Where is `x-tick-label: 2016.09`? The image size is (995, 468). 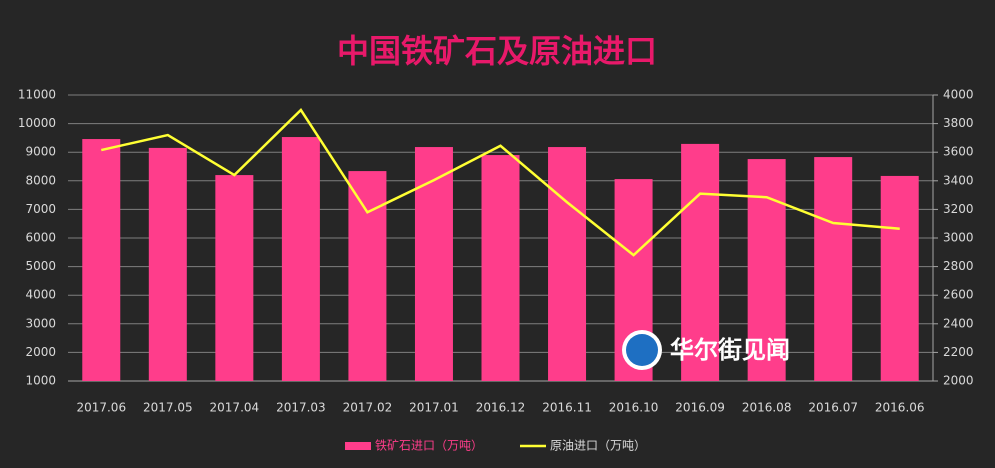 x-tick-label: 2016.09 is located at coordinates (700, 408).